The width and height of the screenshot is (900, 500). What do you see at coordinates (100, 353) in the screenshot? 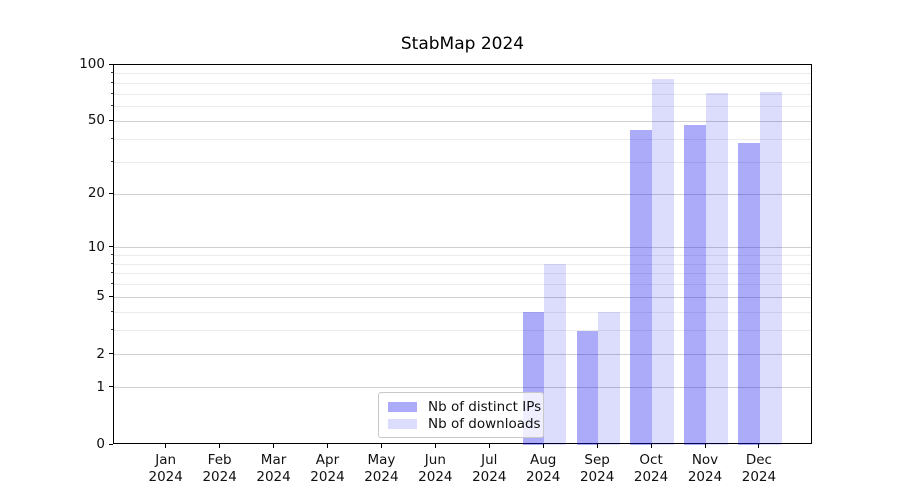
I see `y-axis-tick-label: 2` at bounding box center [100, 353].